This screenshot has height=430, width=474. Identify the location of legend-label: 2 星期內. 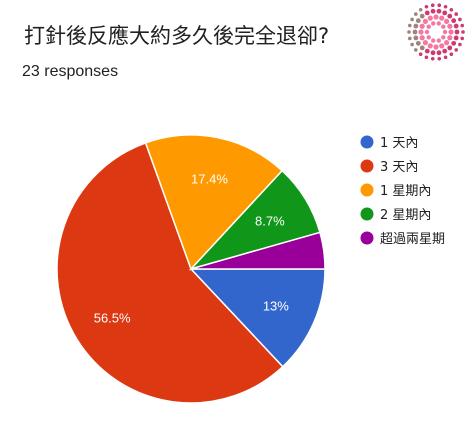
(405, 215).